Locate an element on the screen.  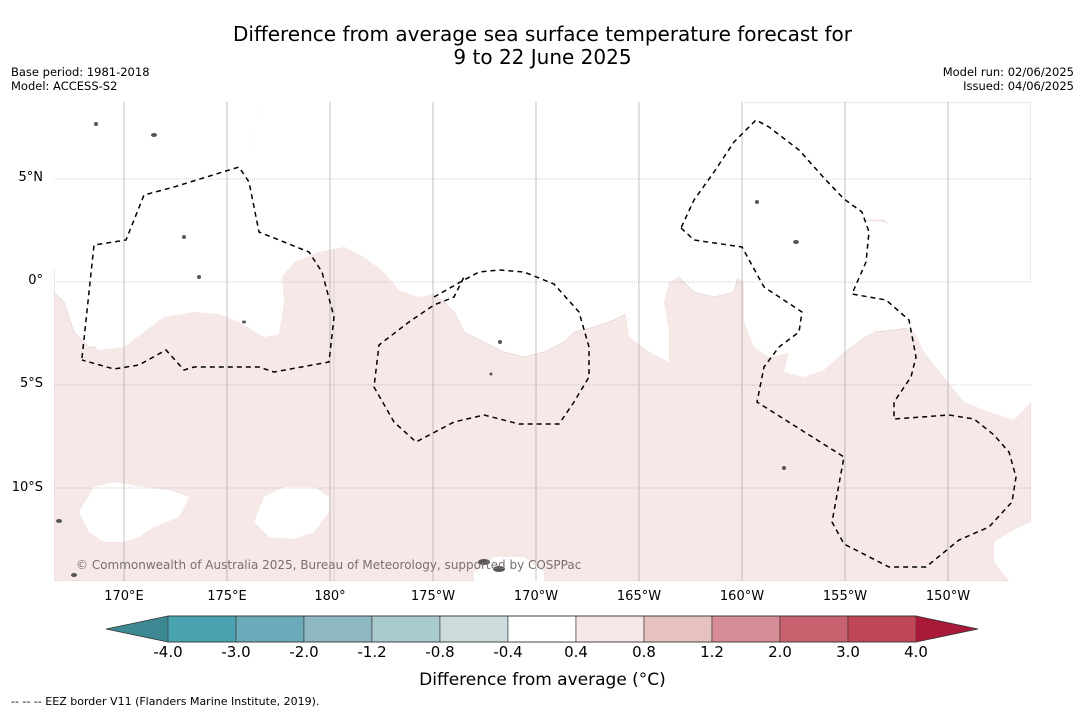
colorbar-tick-label: -1.2 is located at coordinates (372, 652).